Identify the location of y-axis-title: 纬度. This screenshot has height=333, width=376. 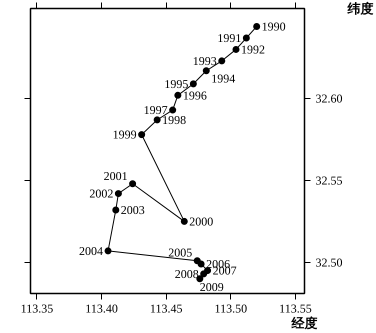
(360, 8).